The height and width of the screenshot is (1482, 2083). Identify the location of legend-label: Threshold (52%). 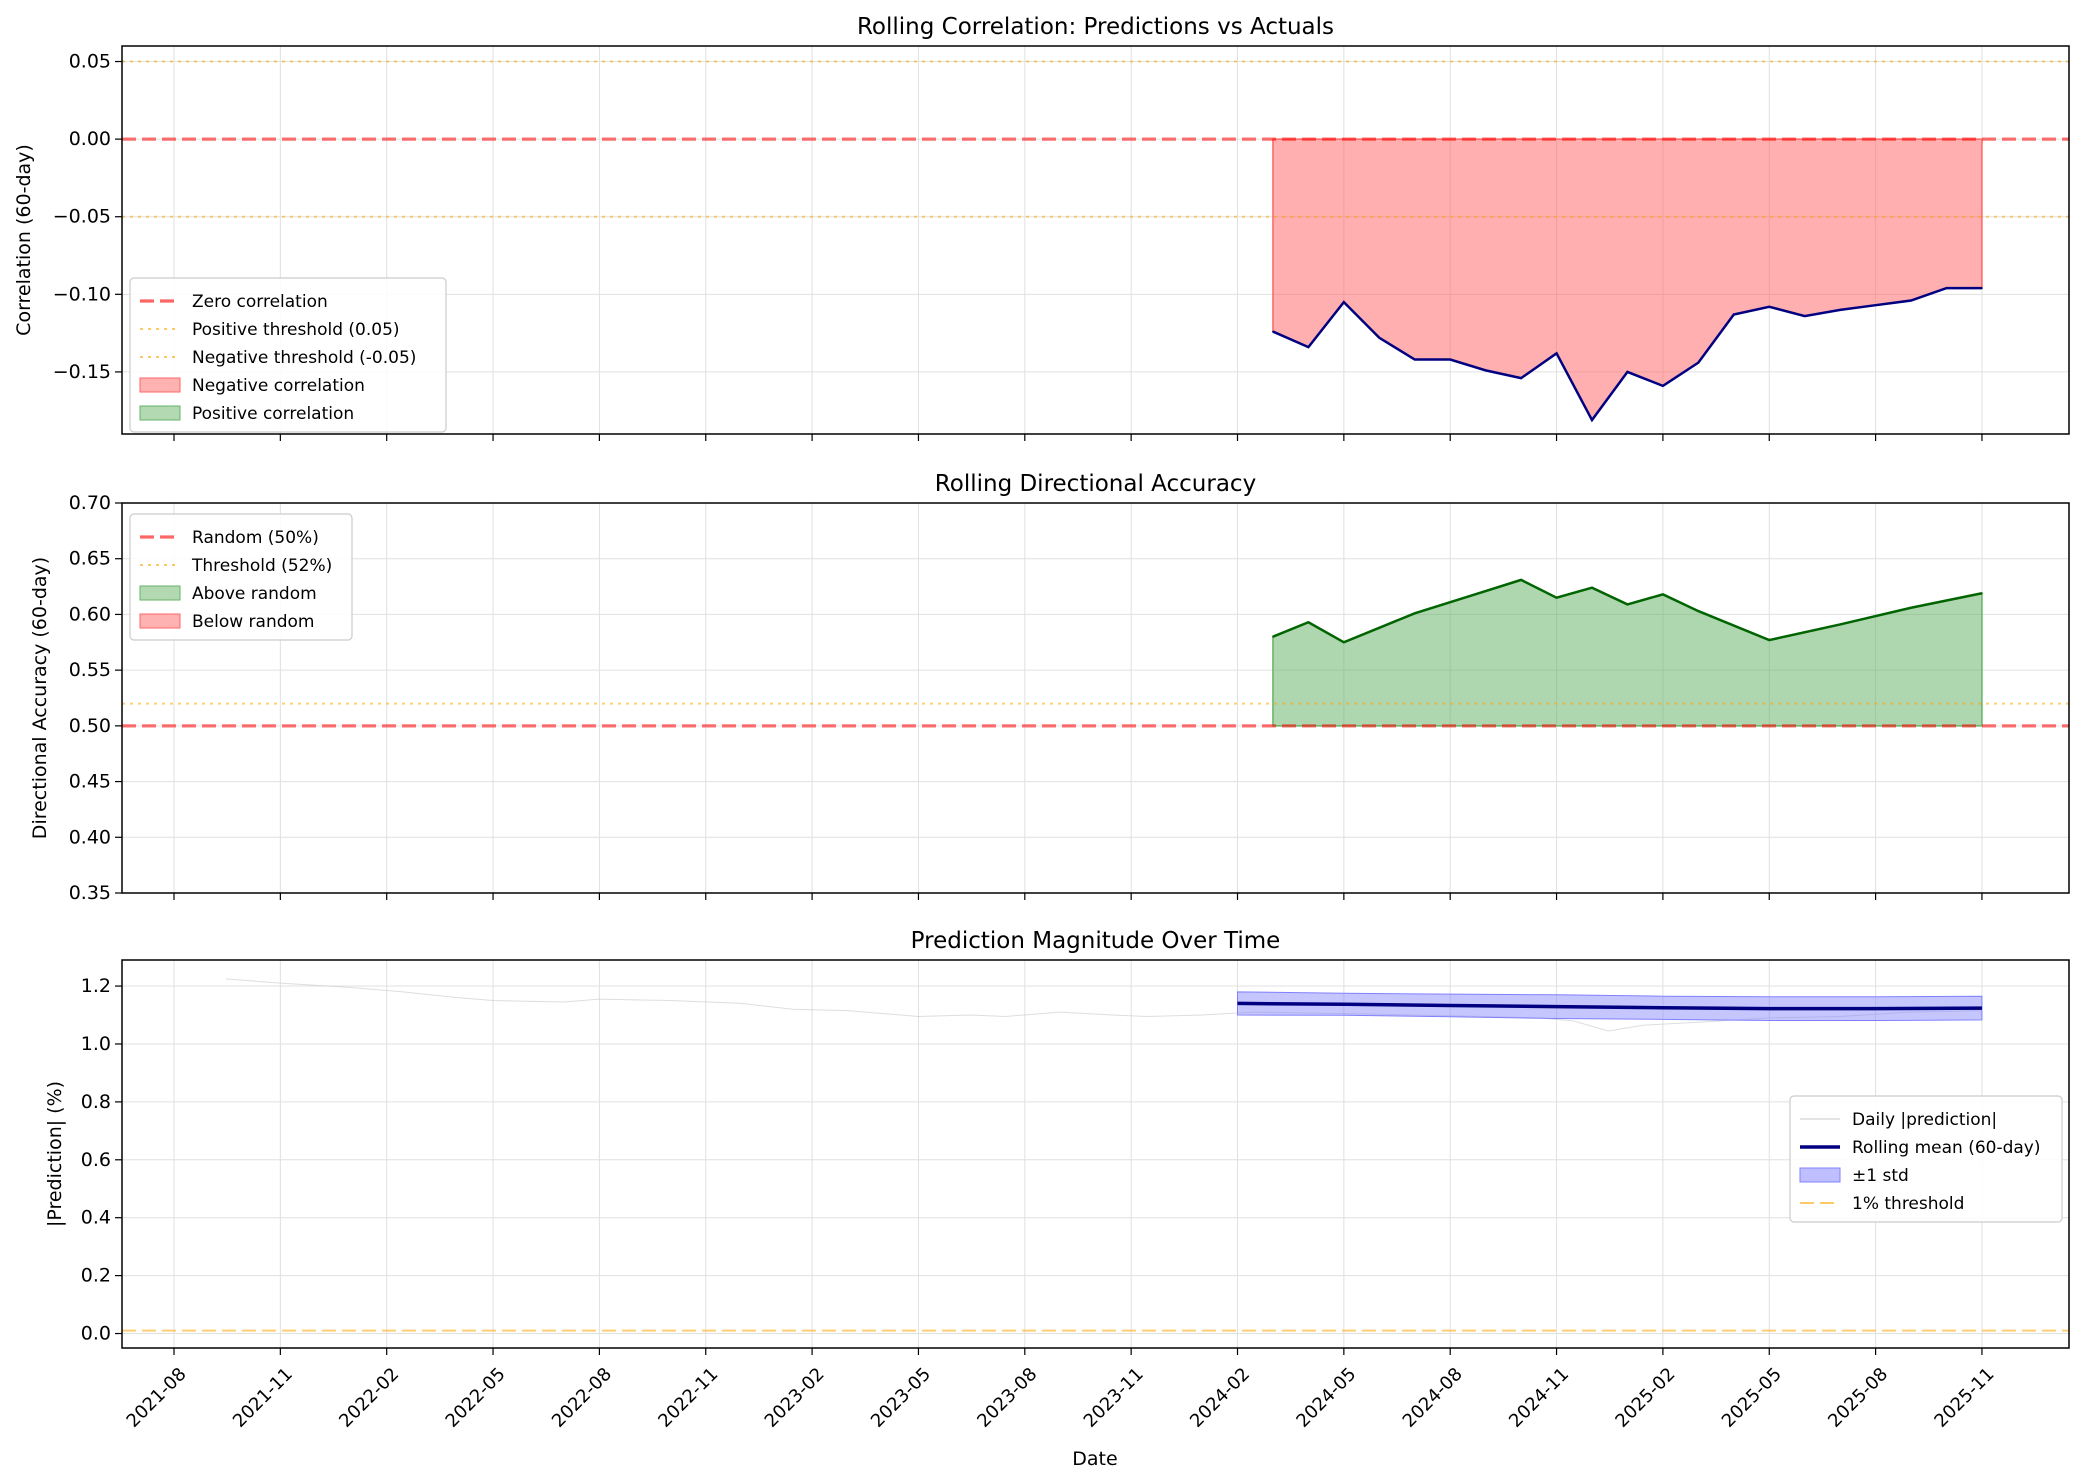
(261, 566).